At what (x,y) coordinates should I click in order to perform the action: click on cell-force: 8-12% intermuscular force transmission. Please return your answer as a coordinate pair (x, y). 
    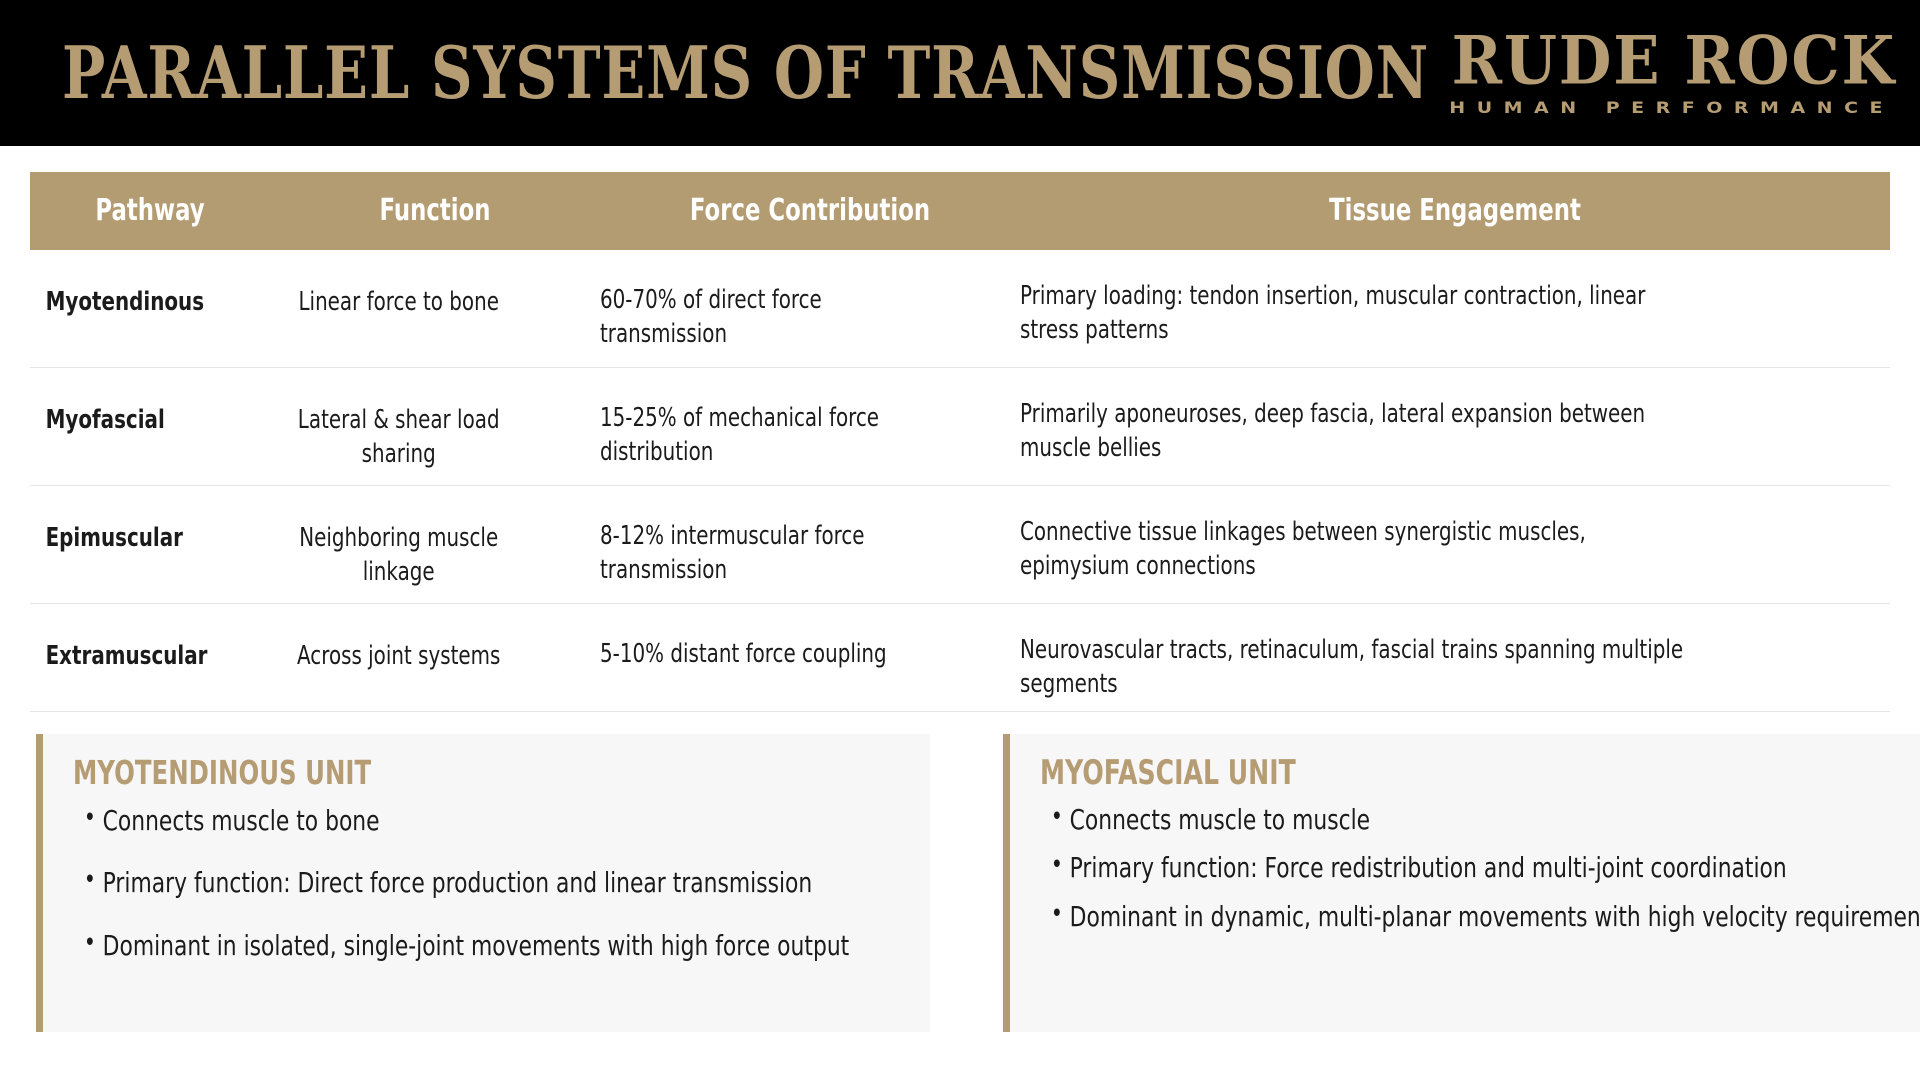
    Looking at the image, I should click on (732, 553).